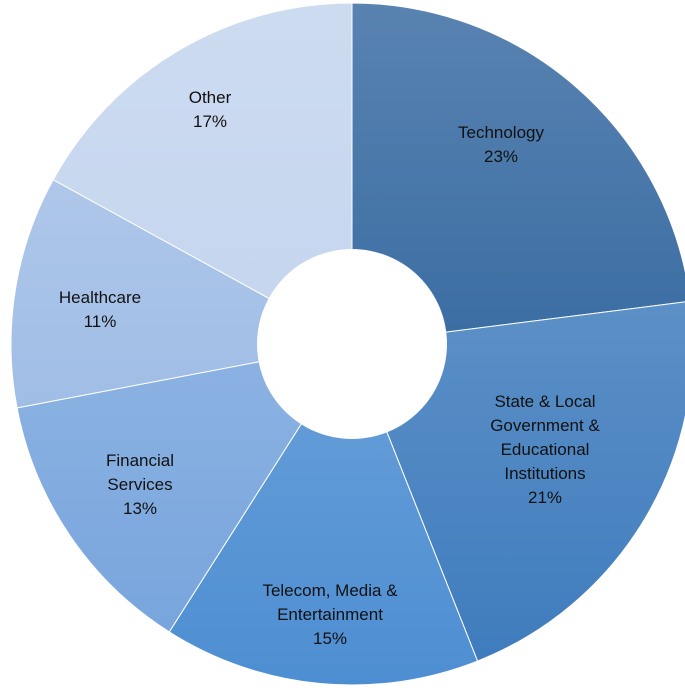 The height and width of the screenshot is (688, 685). I want to click on slice-label: Telecom, Media & Entertainment 15%, so click(330, 615).